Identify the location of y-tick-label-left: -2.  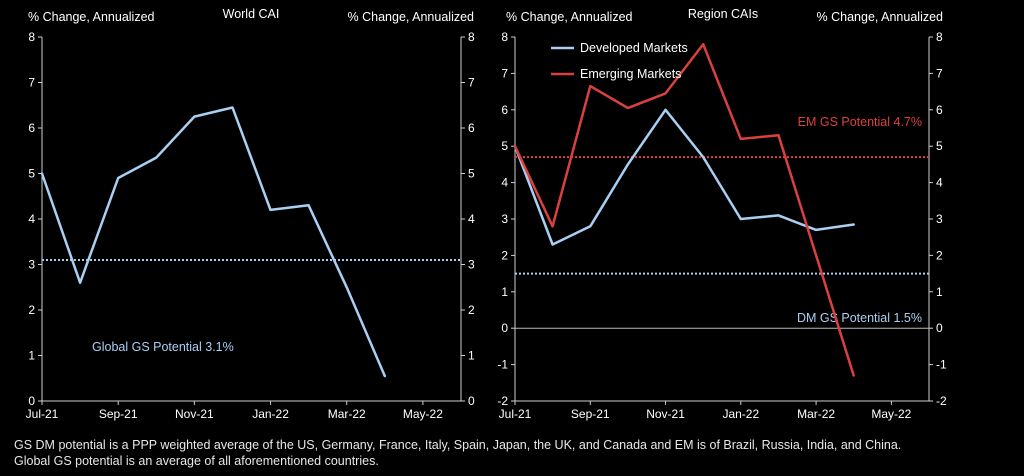
(502, 401).